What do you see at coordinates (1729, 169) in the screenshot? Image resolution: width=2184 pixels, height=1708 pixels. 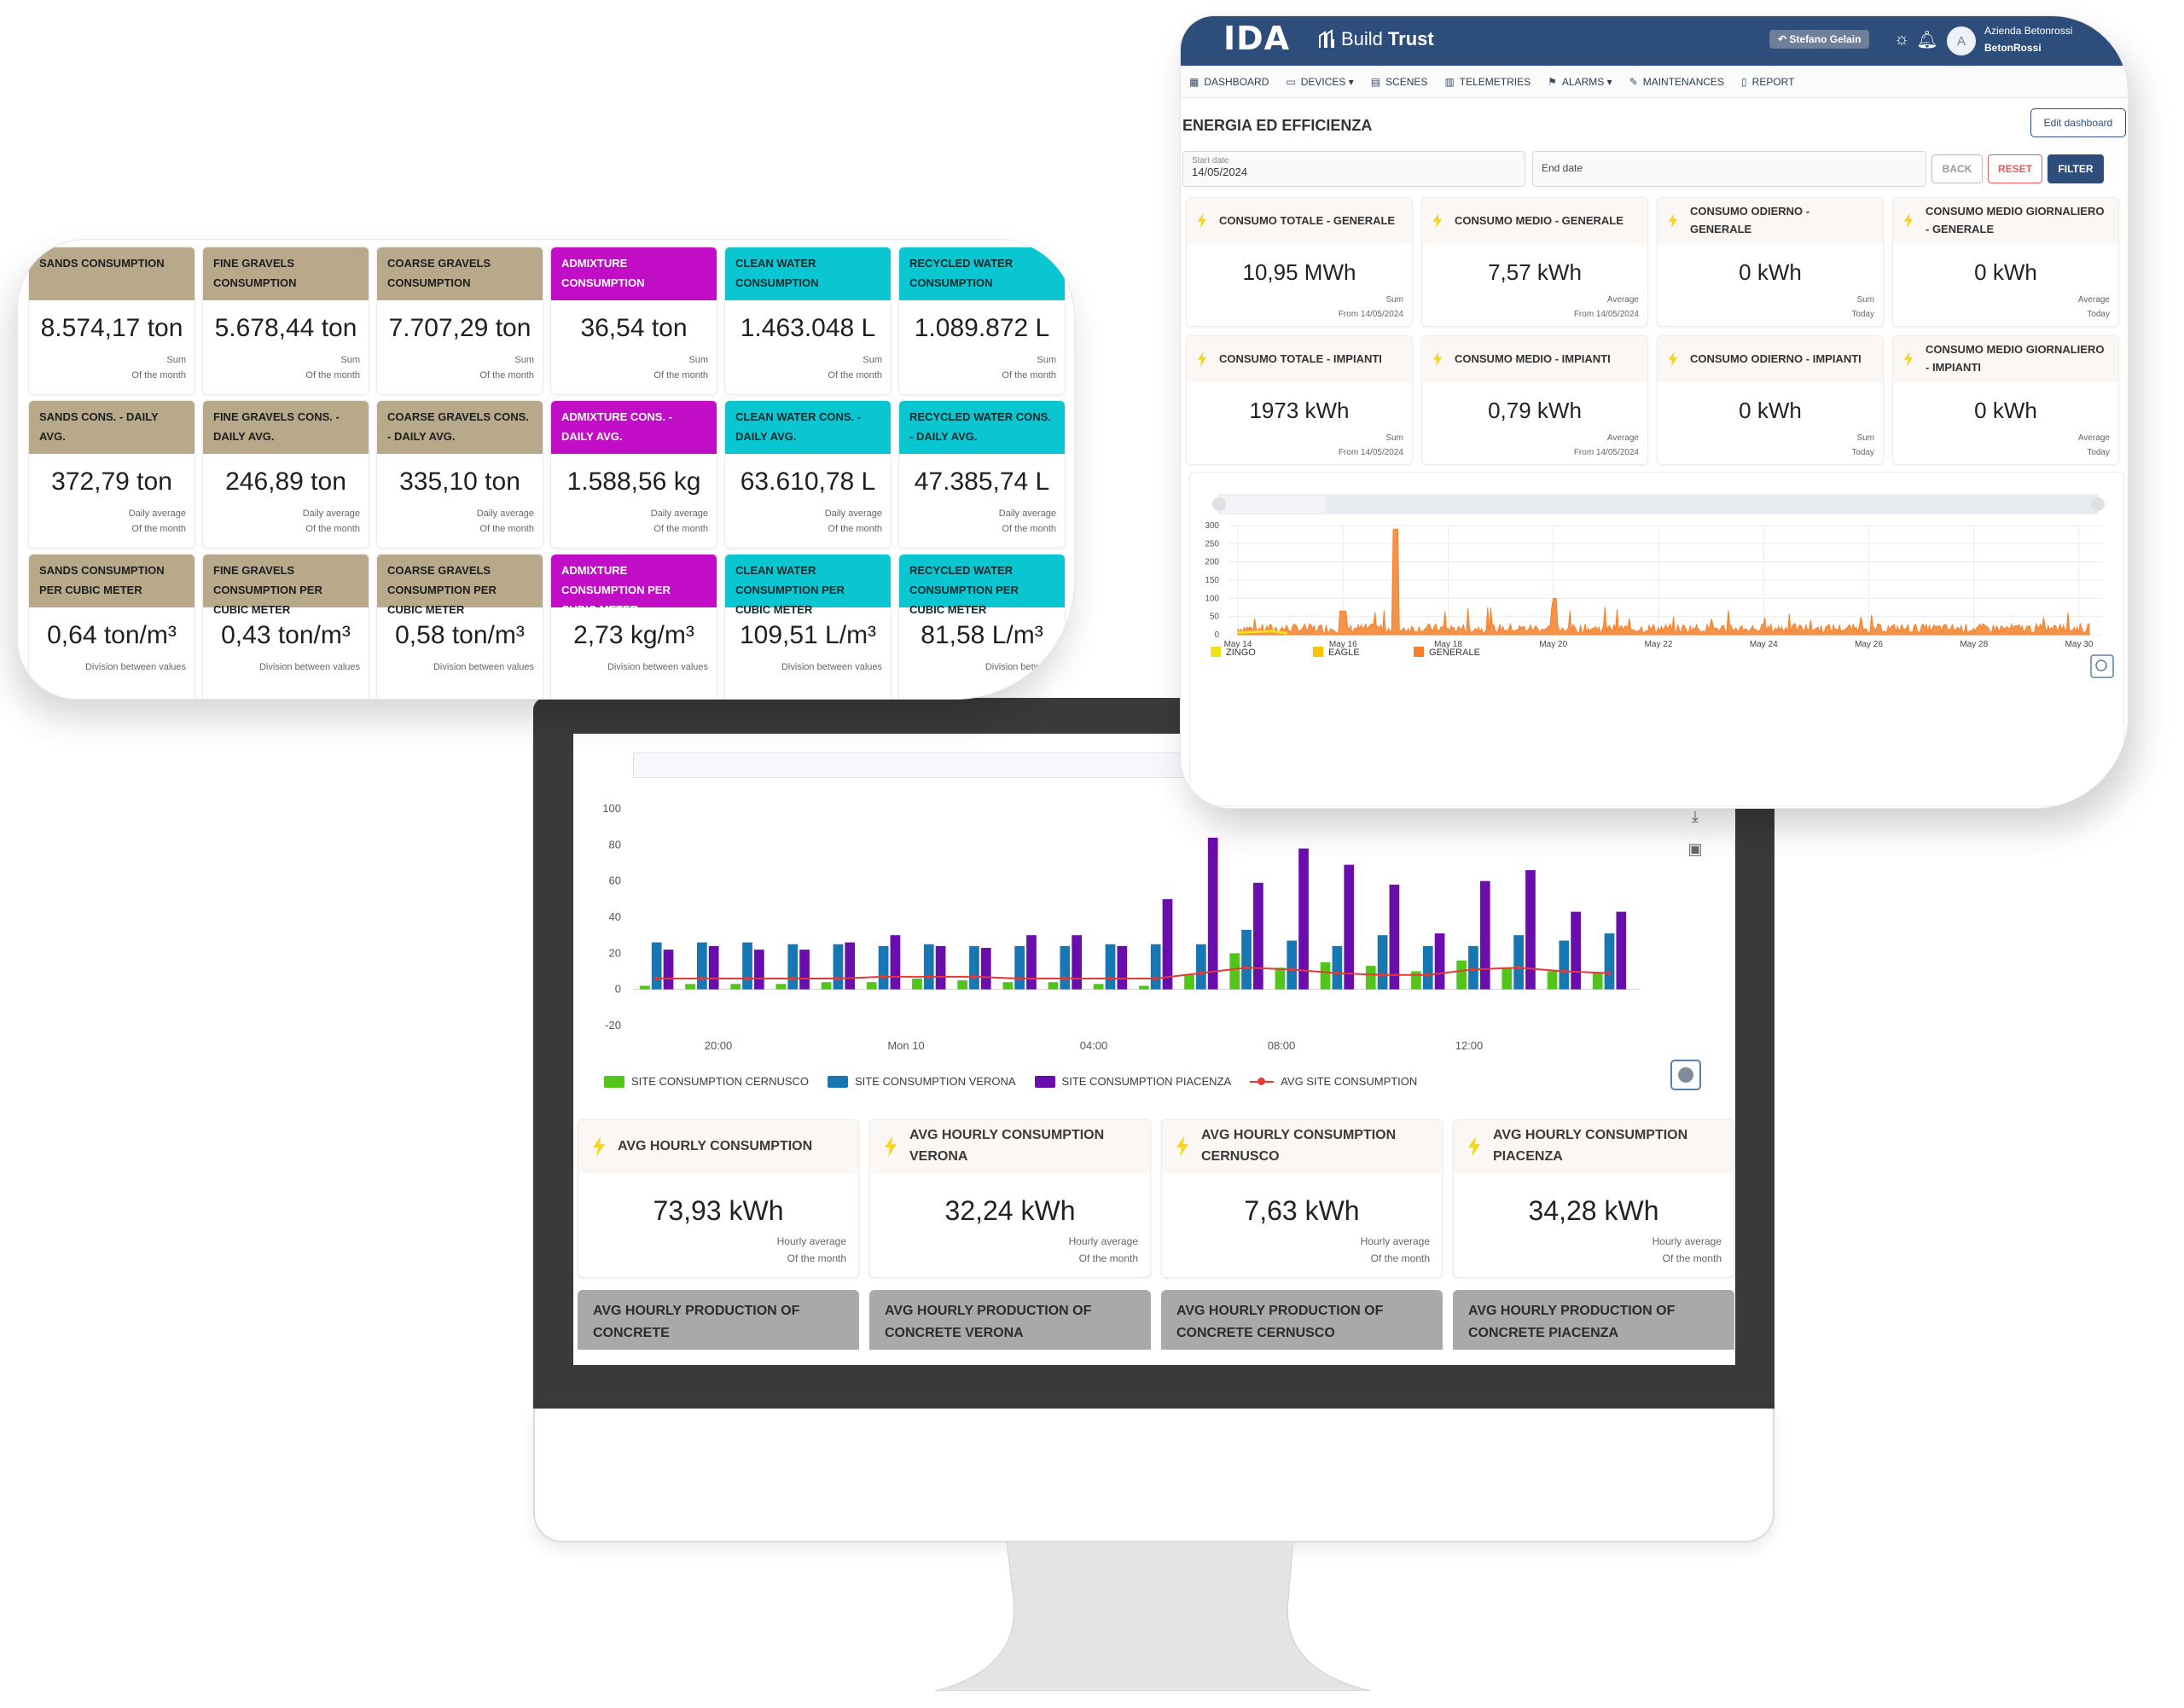 I see `end-date-field: End date` at bounding box center [1729, 169].